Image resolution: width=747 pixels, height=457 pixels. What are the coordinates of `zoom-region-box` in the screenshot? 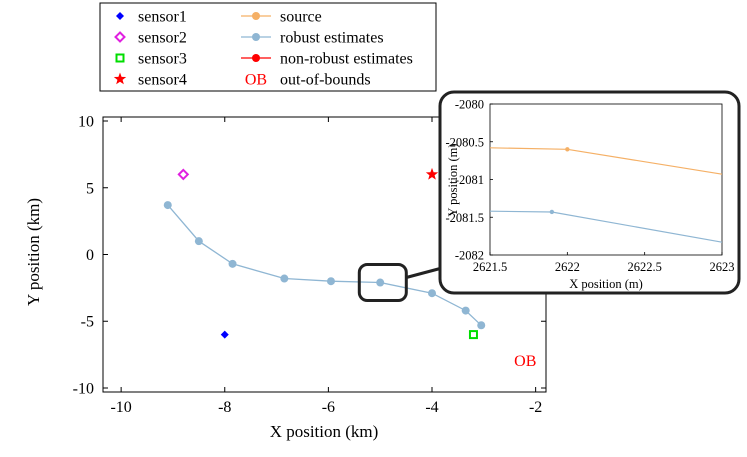 It's located at (382, 282).